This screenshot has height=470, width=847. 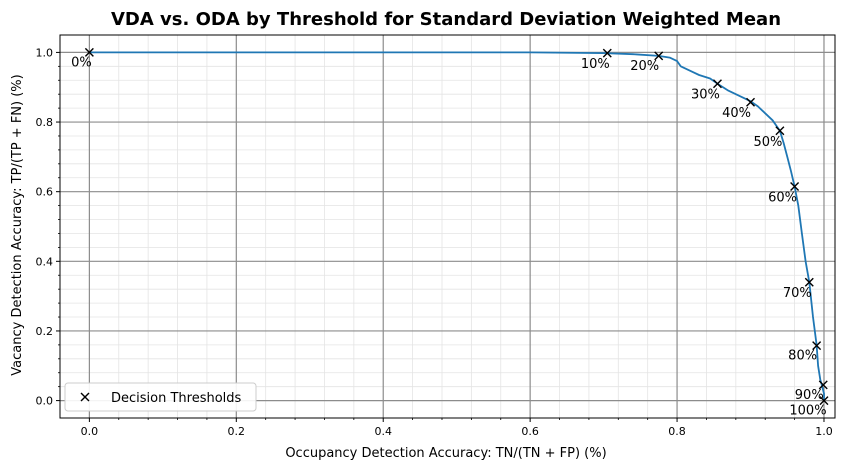 I want to click on threshold-label: 20%, so click(x=644, y=66).